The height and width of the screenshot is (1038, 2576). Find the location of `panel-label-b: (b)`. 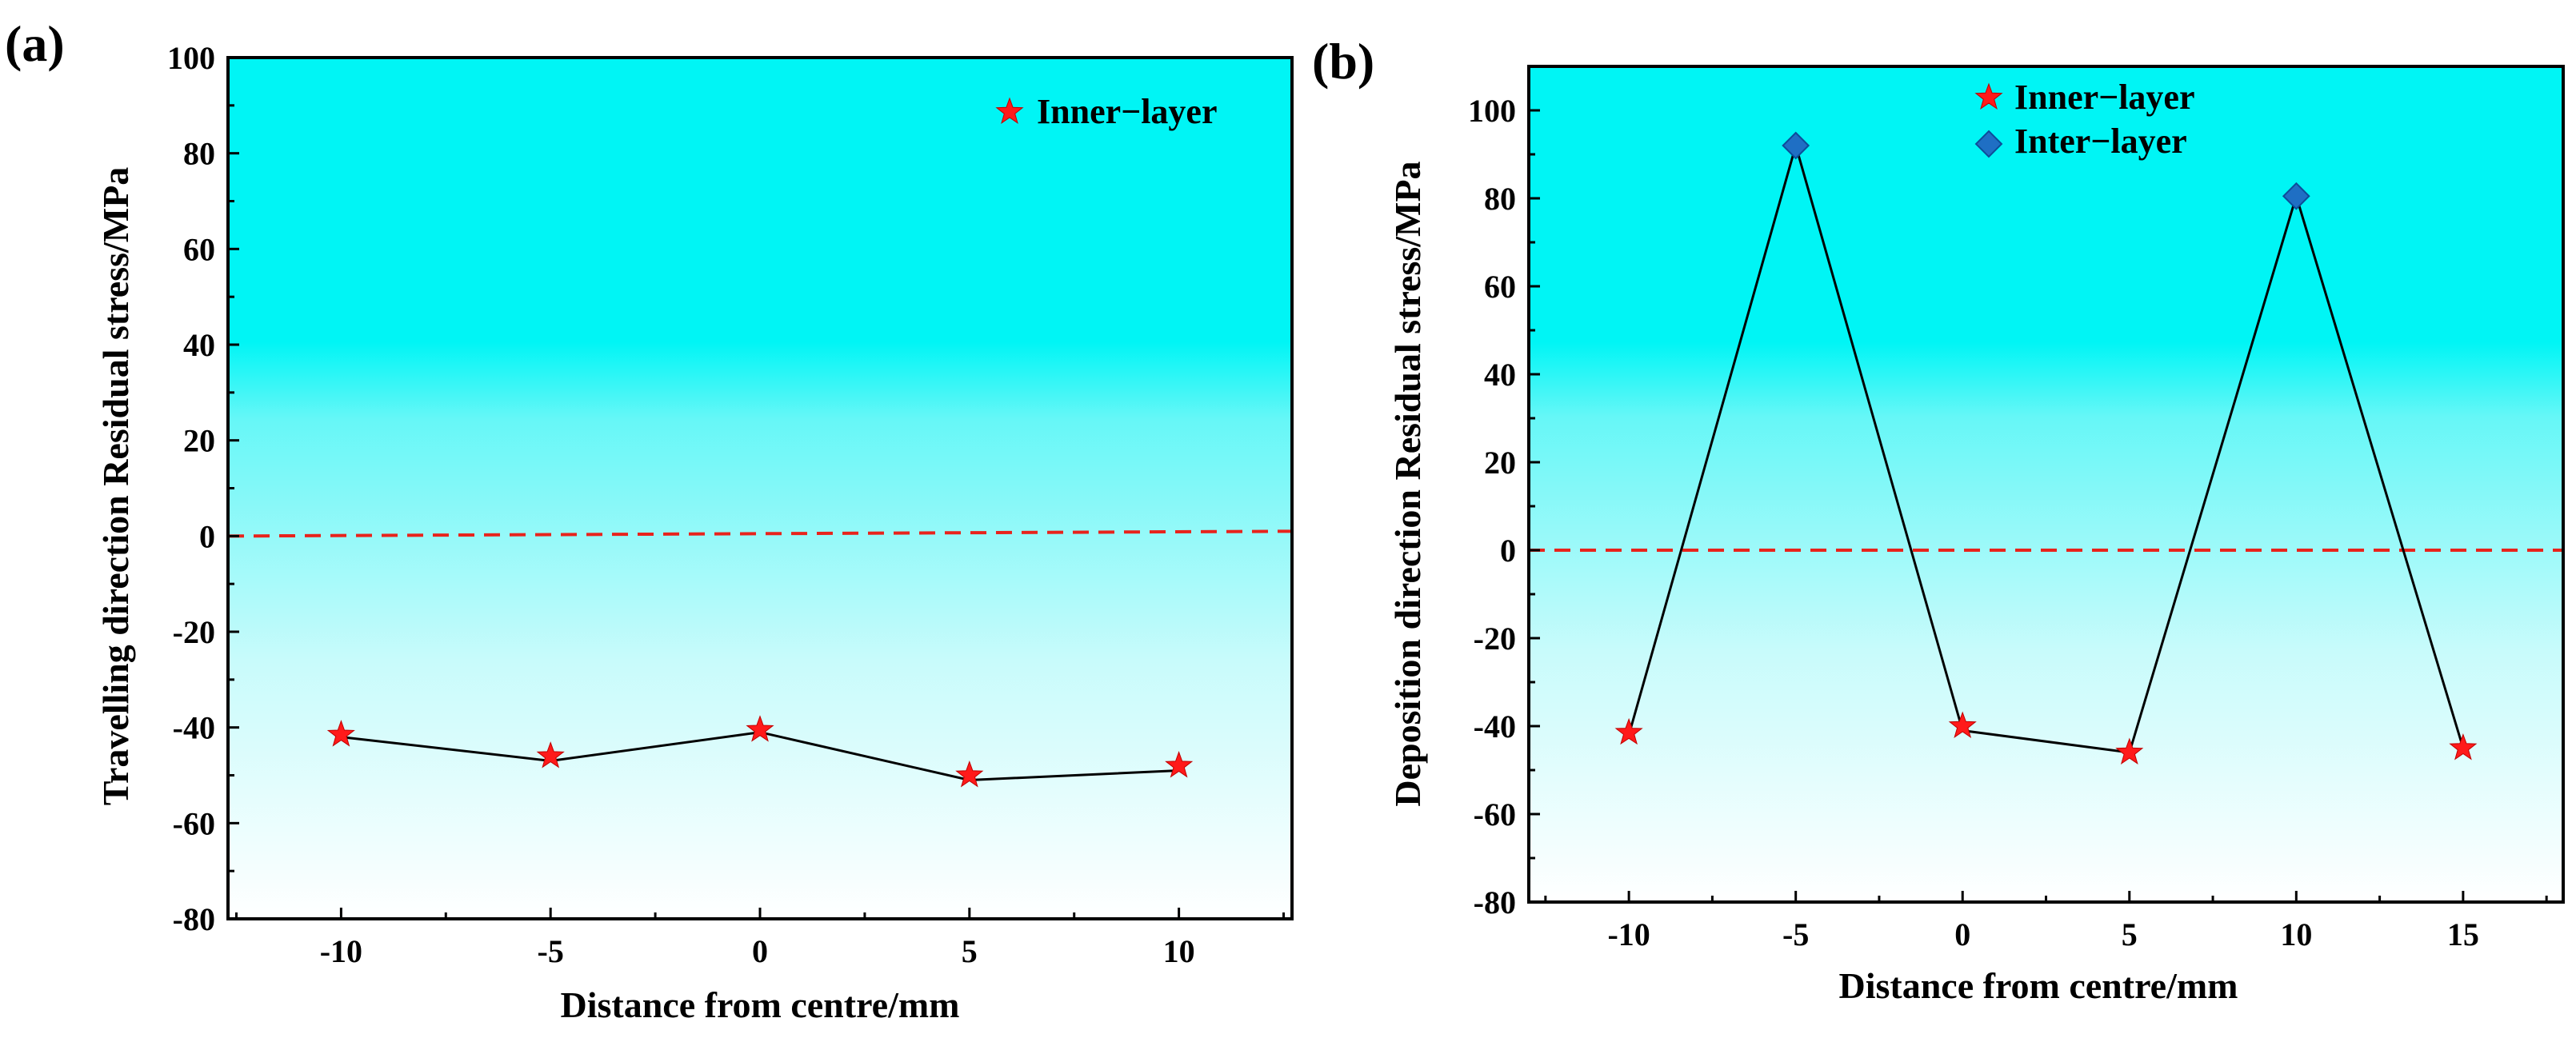

panel-label-b: (b) is located at coordinates (1343, 61).